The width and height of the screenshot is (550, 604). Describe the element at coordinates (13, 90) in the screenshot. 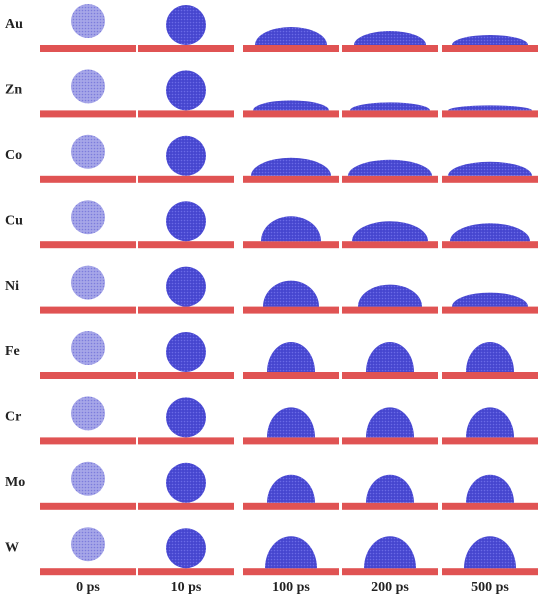

I see `row-label: Zn` at that location.